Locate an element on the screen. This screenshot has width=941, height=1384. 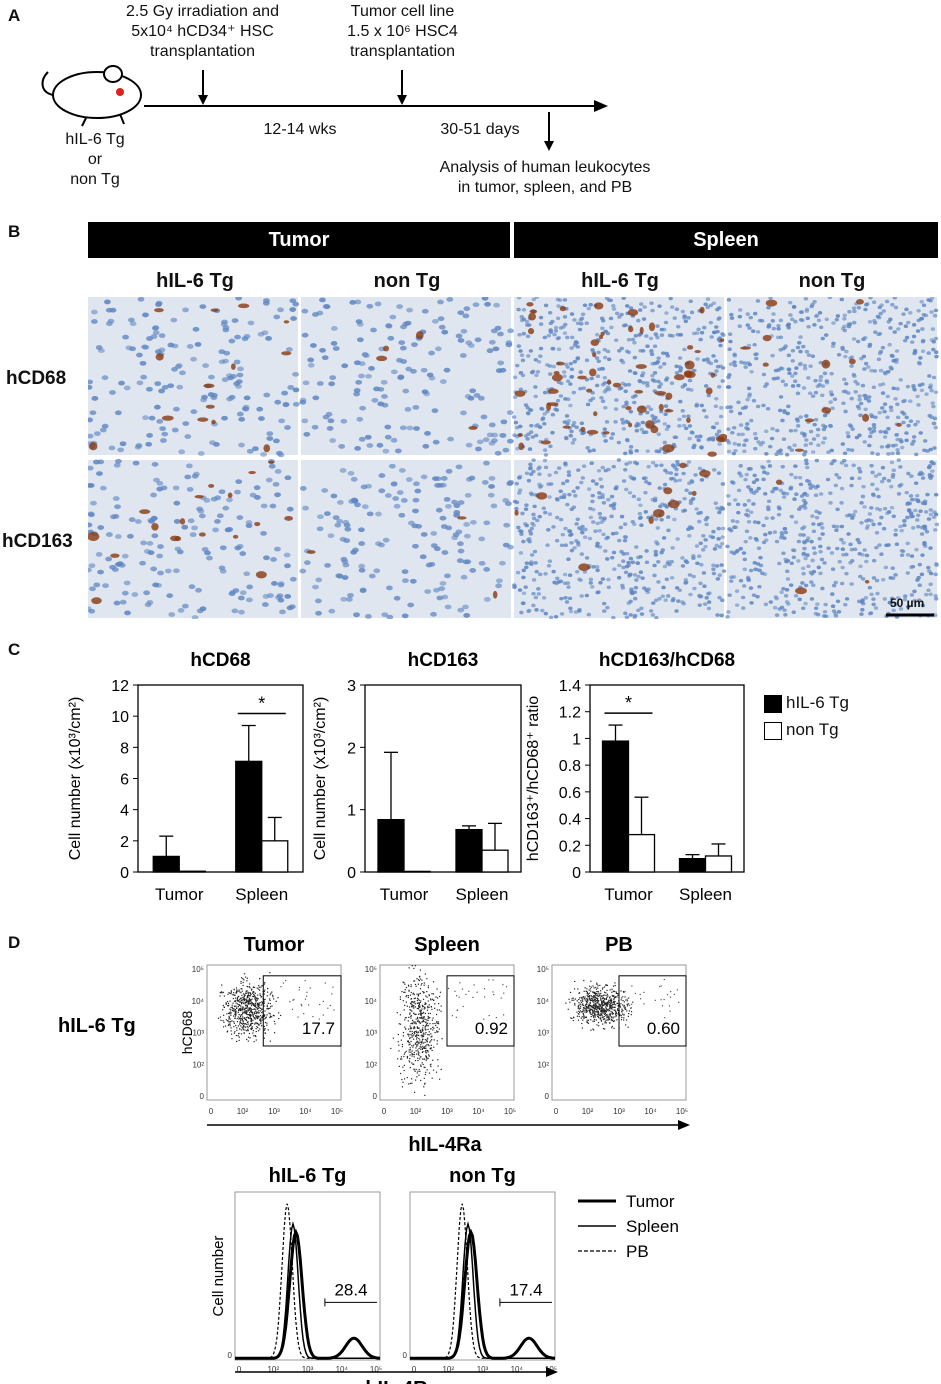
x-category-label: Tumor is located at coordinates (404, 894).